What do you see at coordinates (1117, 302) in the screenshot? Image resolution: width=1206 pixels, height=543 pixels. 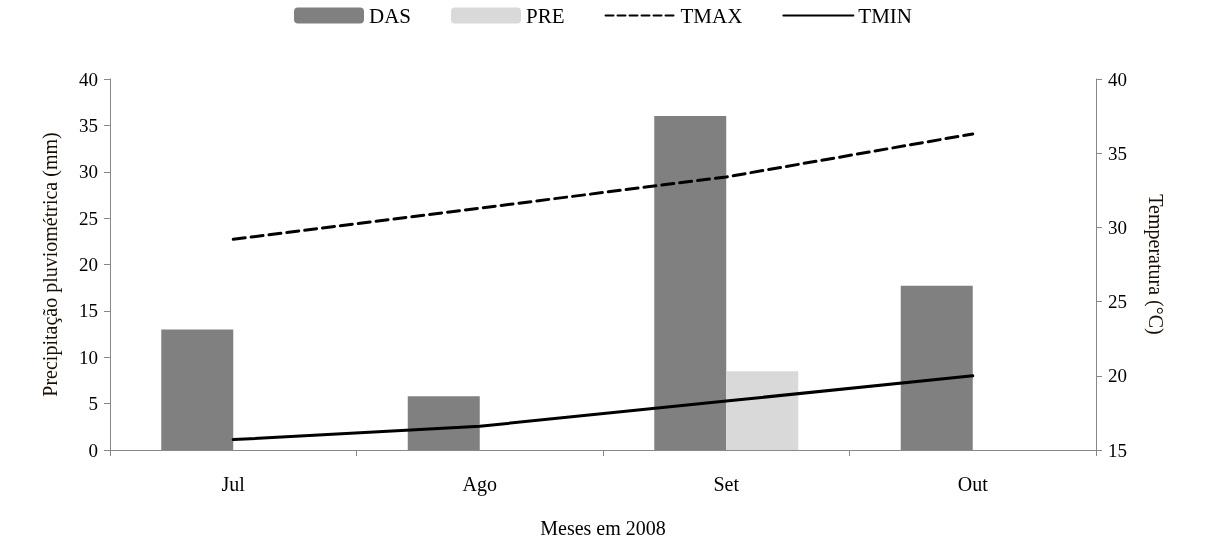 I see `y2-tick-label: 25` at bounding box center [1117, 302].